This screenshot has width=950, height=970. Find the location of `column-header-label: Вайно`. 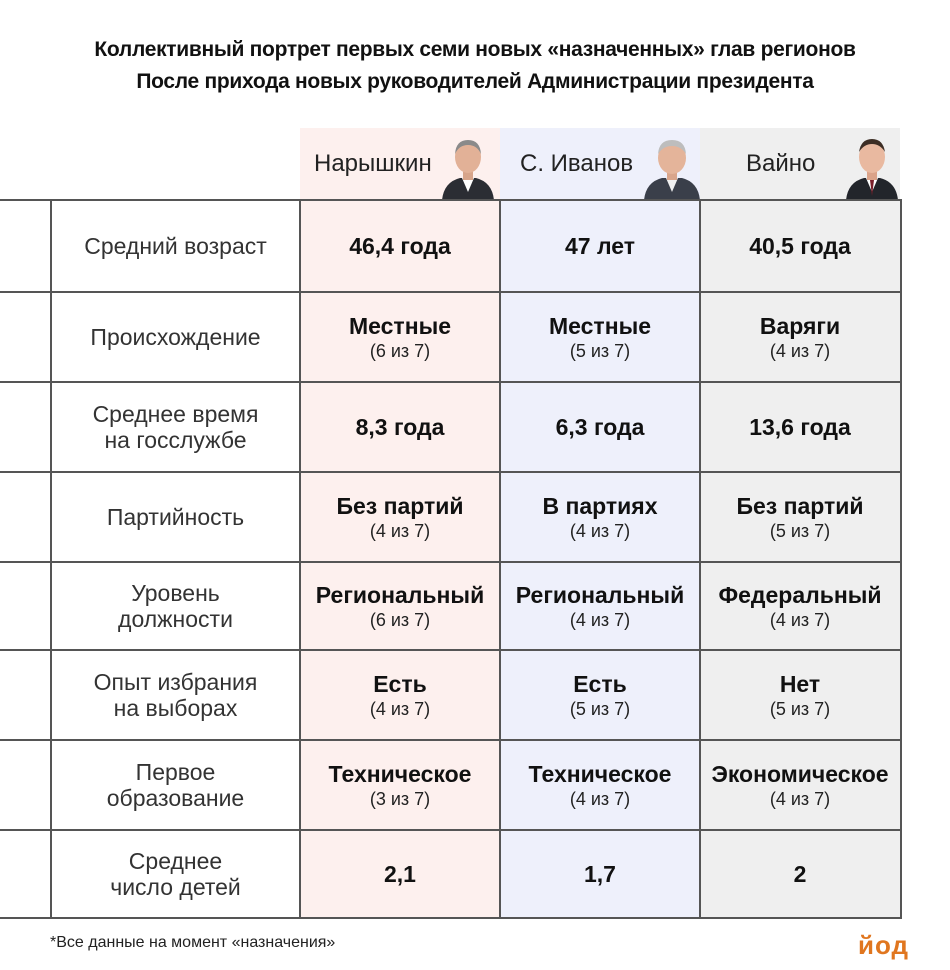

column-header-label: Вайно is located at coordinates (781, 163).